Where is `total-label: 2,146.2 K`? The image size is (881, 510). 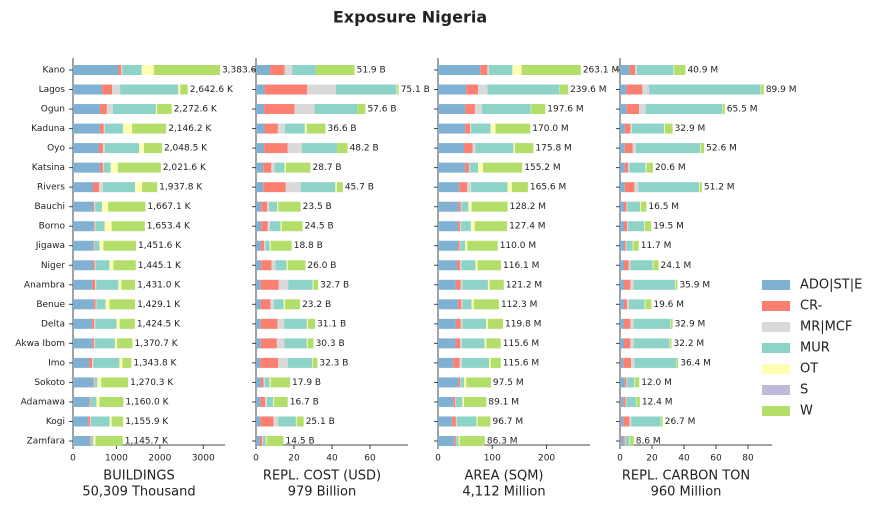
total-label: 2,146.2 K is located at coordinates (190, 129).